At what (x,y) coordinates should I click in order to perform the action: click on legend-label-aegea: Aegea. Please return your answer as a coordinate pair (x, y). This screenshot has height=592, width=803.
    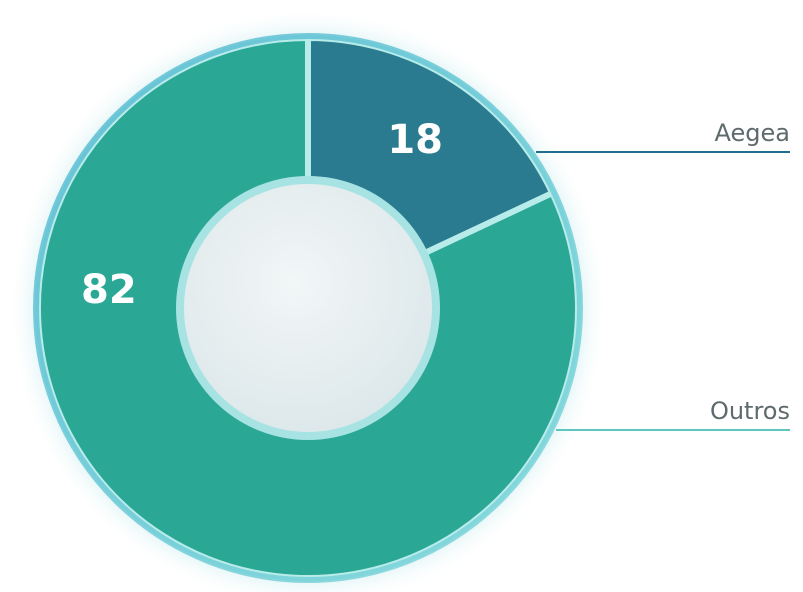
    Looking at the image, I should click on (752, 133).